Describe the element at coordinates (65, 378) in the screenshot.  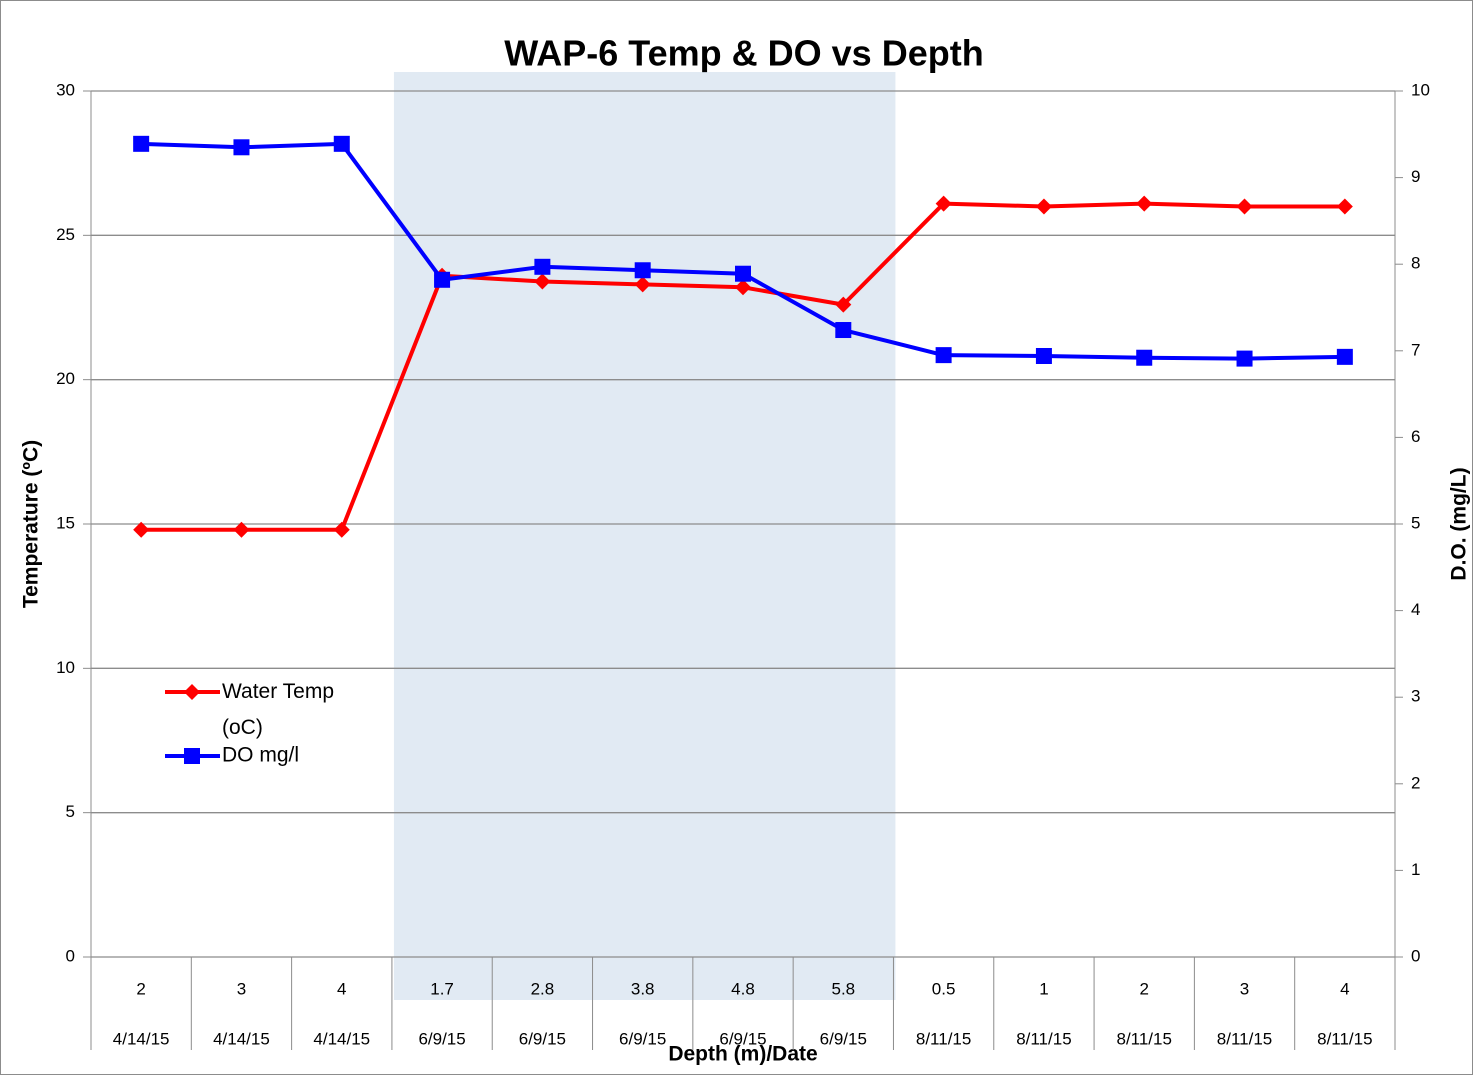
I see `y-tick-label: 20` at that location.